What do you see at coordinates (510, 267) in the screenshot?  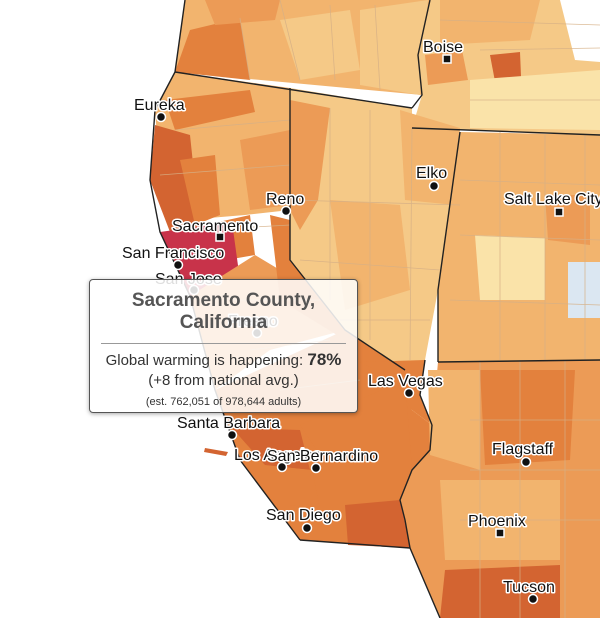 I see `region-utah-west` at bounding box center [510, 267].